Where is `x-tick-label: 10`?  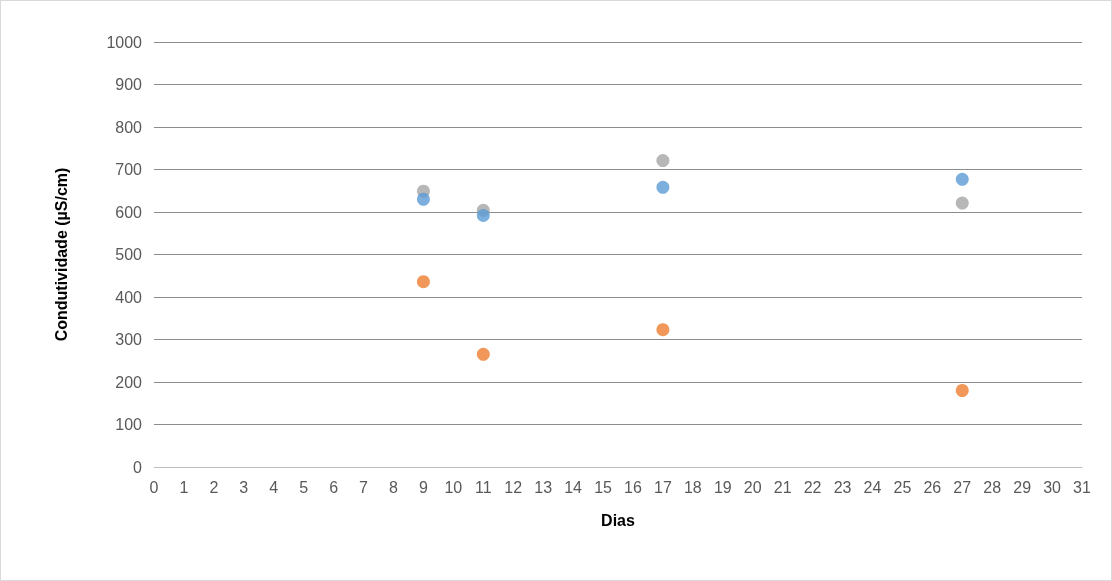
x-tick-label: 10 is located at coordinates (453, 487).